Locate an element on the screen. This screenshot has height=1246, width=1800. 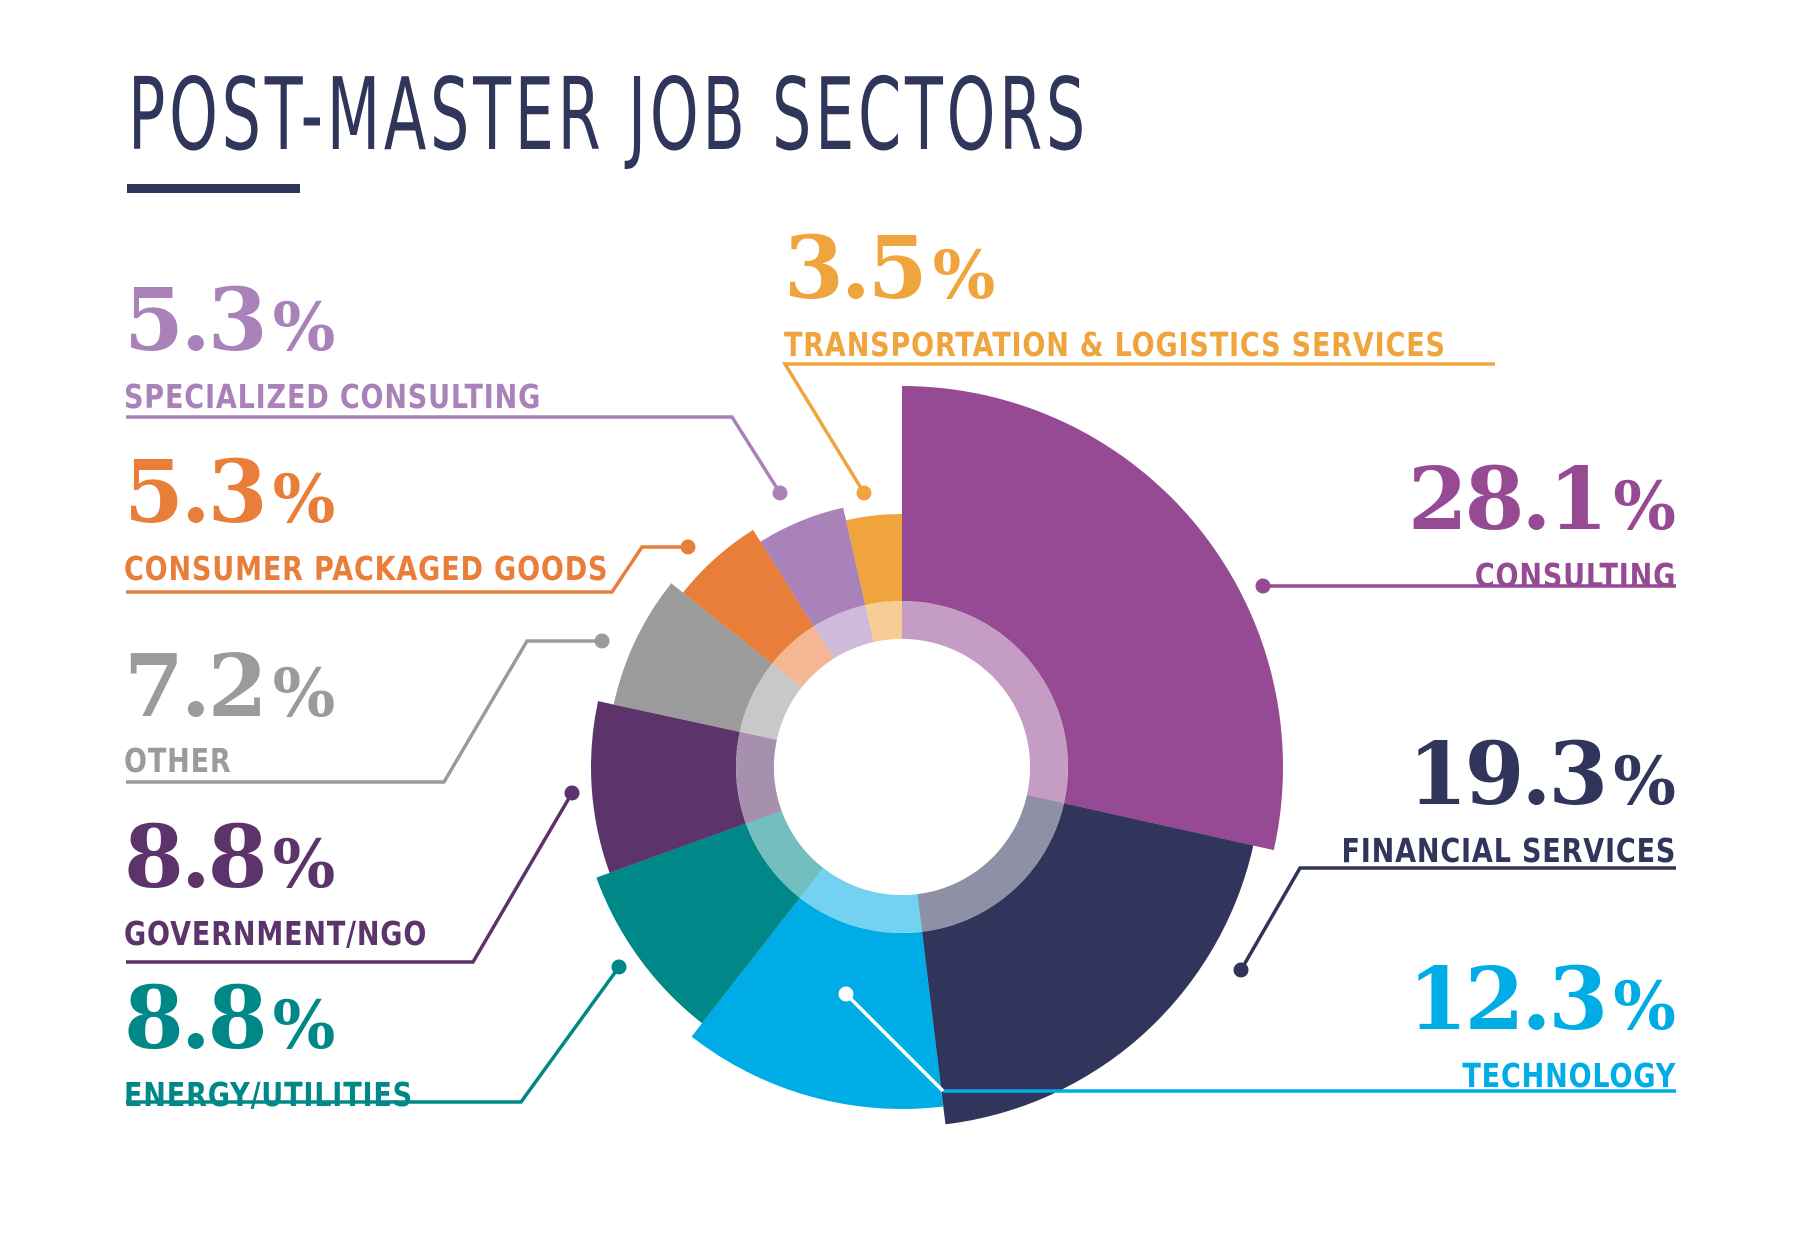
label-financial-services: 19.3% FINANCIAL SERVICES is located at coordinates (1472, 799).